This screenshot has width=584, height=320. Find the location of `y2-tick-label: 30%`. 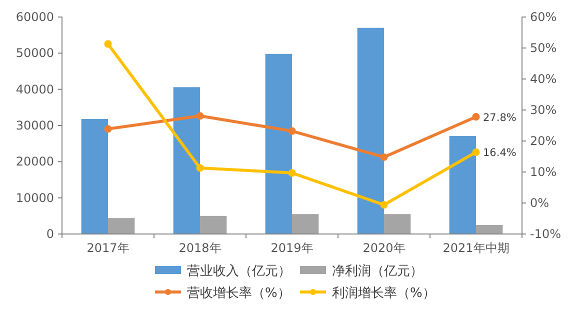

y2-tick-label: 30% is located at coordinates (543, 110).